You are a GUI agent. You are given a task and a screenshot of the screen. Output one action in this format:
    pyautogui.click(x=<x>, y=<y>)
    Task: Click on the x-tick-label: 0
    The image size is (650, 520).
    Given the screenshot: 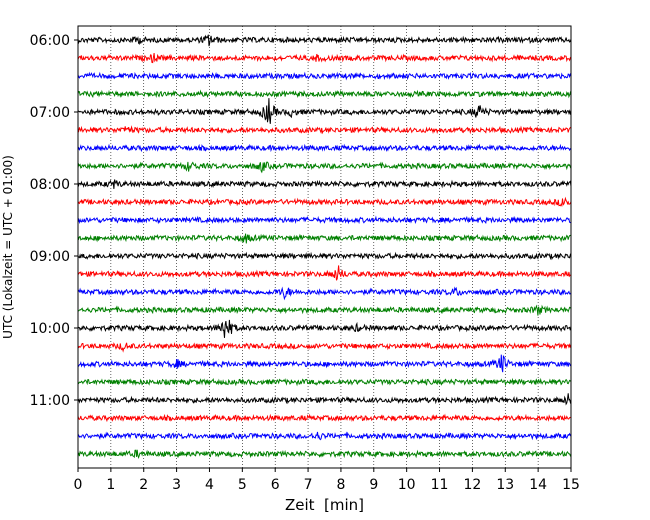 What is the action you would take?
    pyautogui.click(x=78, y=485)
    